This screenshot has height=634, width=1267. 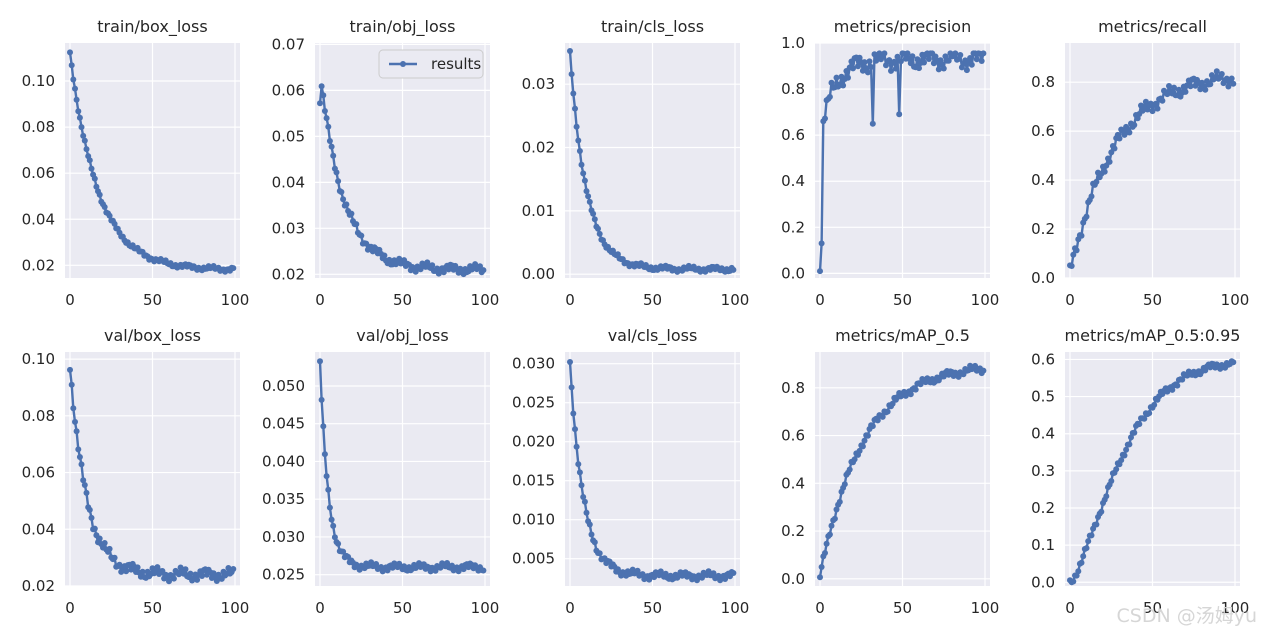 I want to click on x-tick-label: 0, so click(x=820, y=608).